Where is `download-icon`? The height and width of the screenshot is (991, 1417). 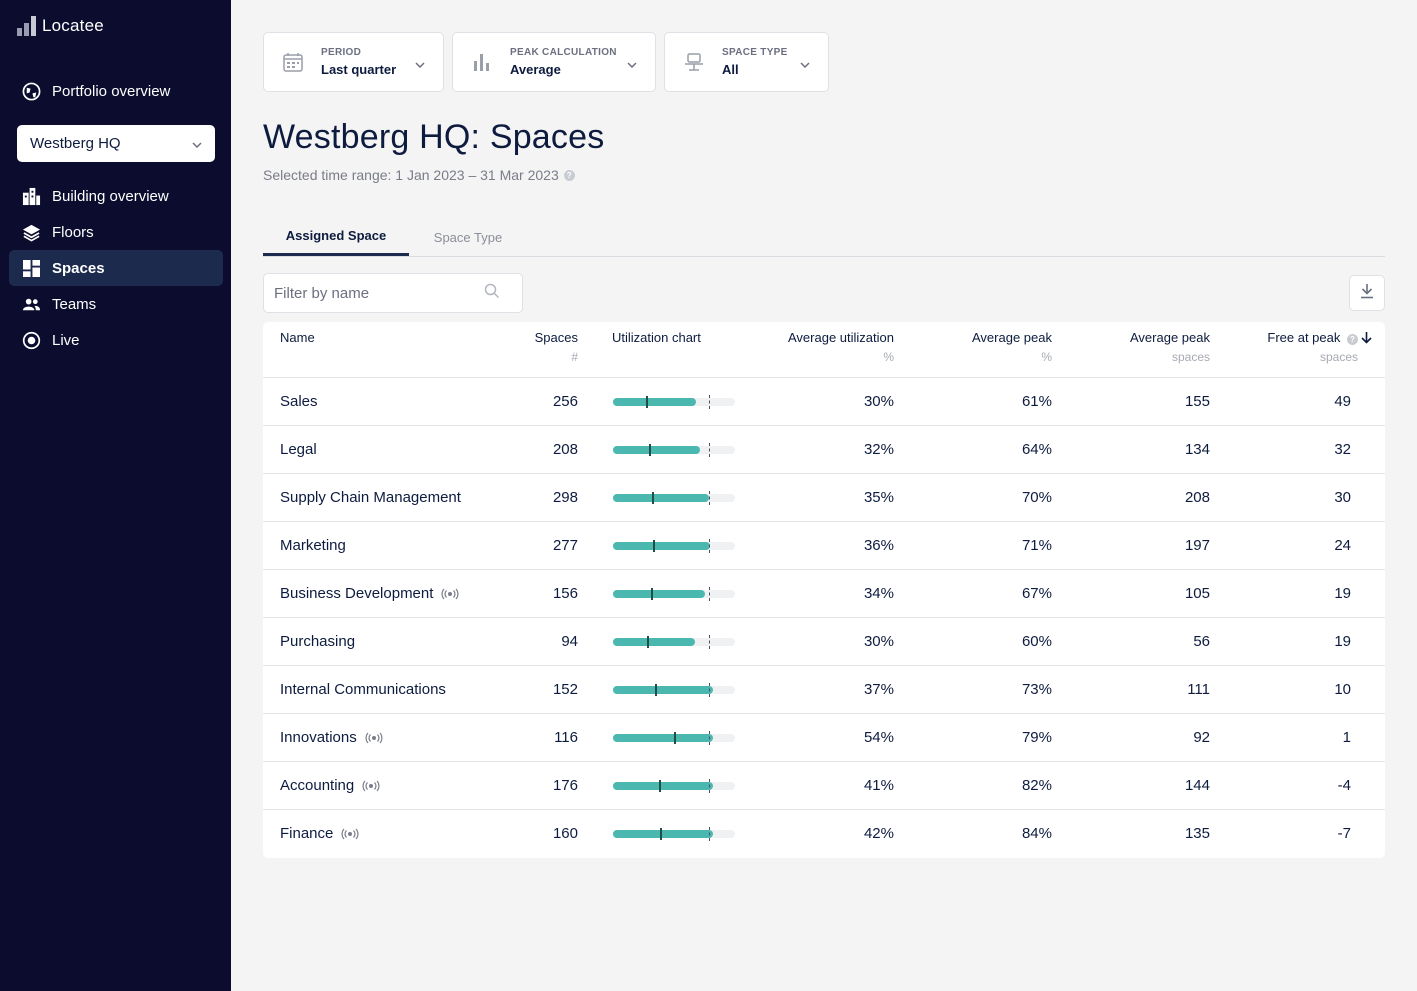 download-icon is located at coordinates (1367, 293).